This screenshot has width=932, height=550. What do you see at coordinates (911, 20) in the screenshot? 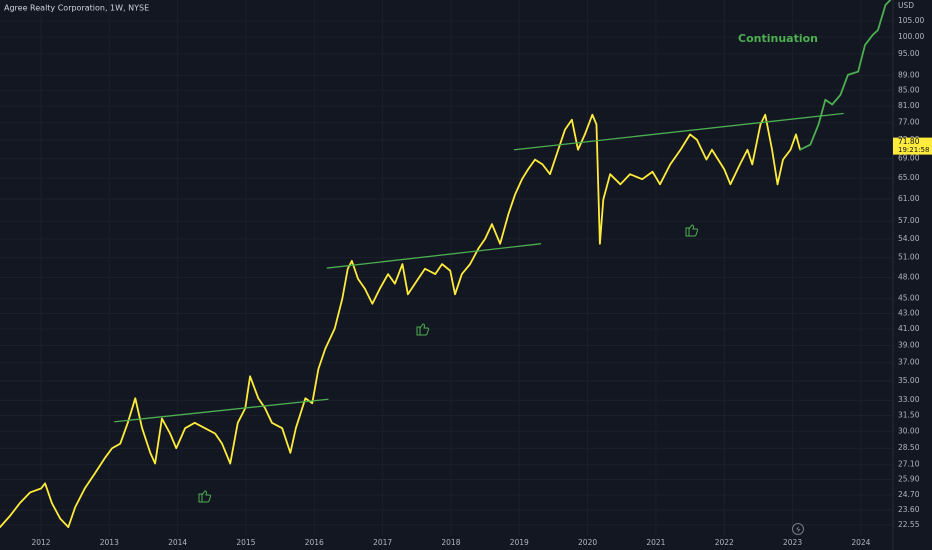
I see `y-tick-label: 105.00` at bounding box center [911, 20].